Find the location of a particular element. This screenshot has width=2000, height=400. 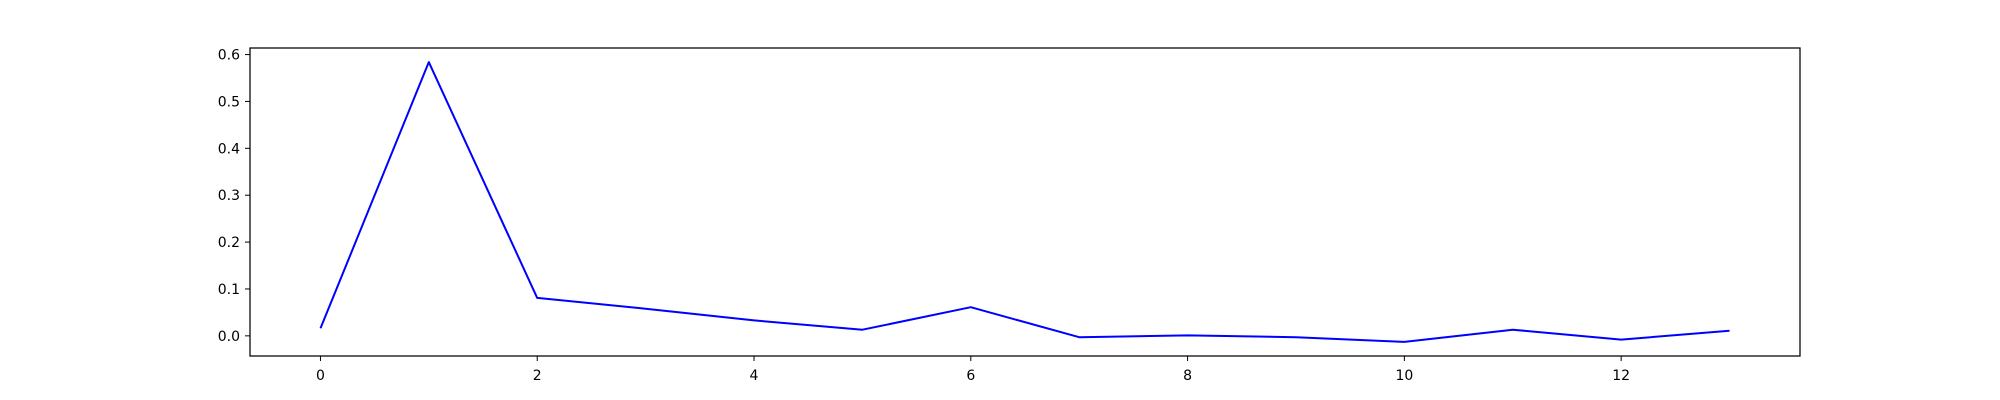

y-tick-label: 0.1 is located at coordinates (229, 290).